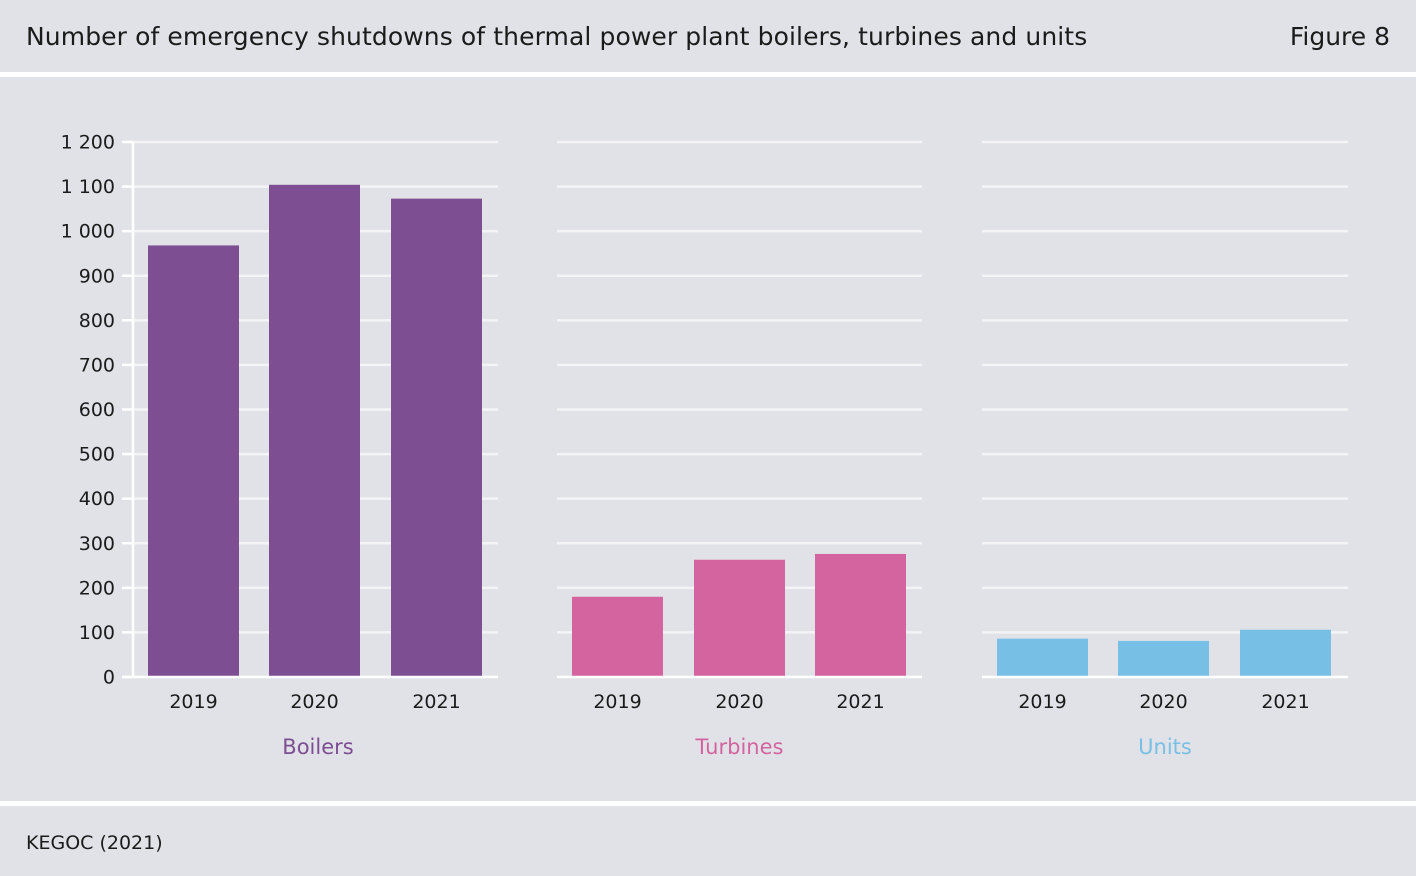 The height and width of the screenshot is (876, 1416). What do you see at coordinates (109, 678) in the screenshot?
I see `y-tick-label: 0` at bounding box center [109, 678].